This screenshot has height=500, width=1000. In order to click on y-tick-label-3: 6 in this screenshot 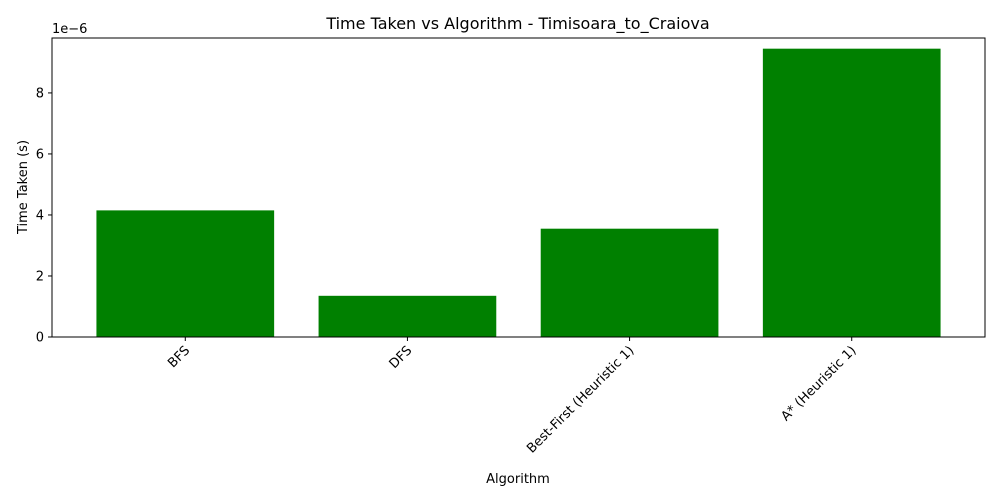, I will do `click(40, 154)`.